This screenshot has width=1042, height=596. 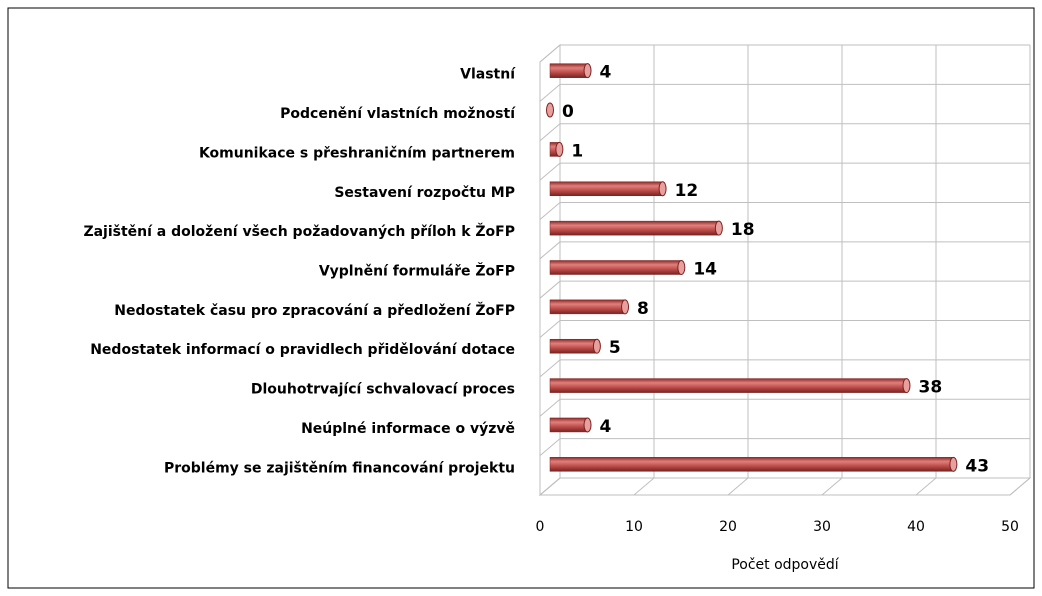 What do you see at coordinates (977, 466) in the screenshot?
I see `data-label: 43` at bounding box center [977, 466].